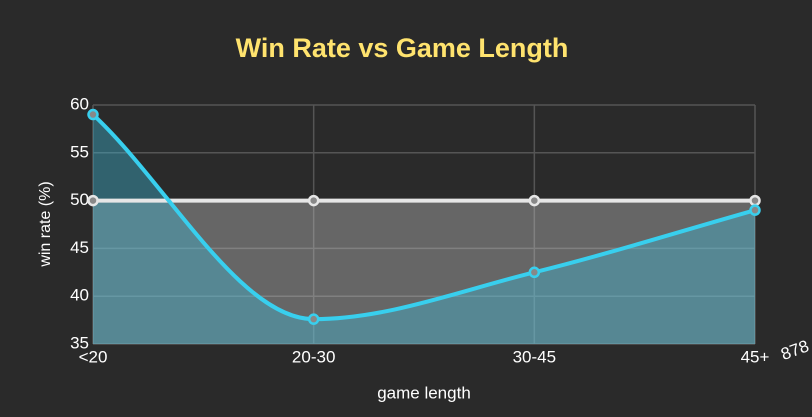 Image resolution: width=812 pixels, height=417 pixels. Describe the element at coordinates (313, 356) in the screenshot. I see `x-tick-label: 20-30` at that location.